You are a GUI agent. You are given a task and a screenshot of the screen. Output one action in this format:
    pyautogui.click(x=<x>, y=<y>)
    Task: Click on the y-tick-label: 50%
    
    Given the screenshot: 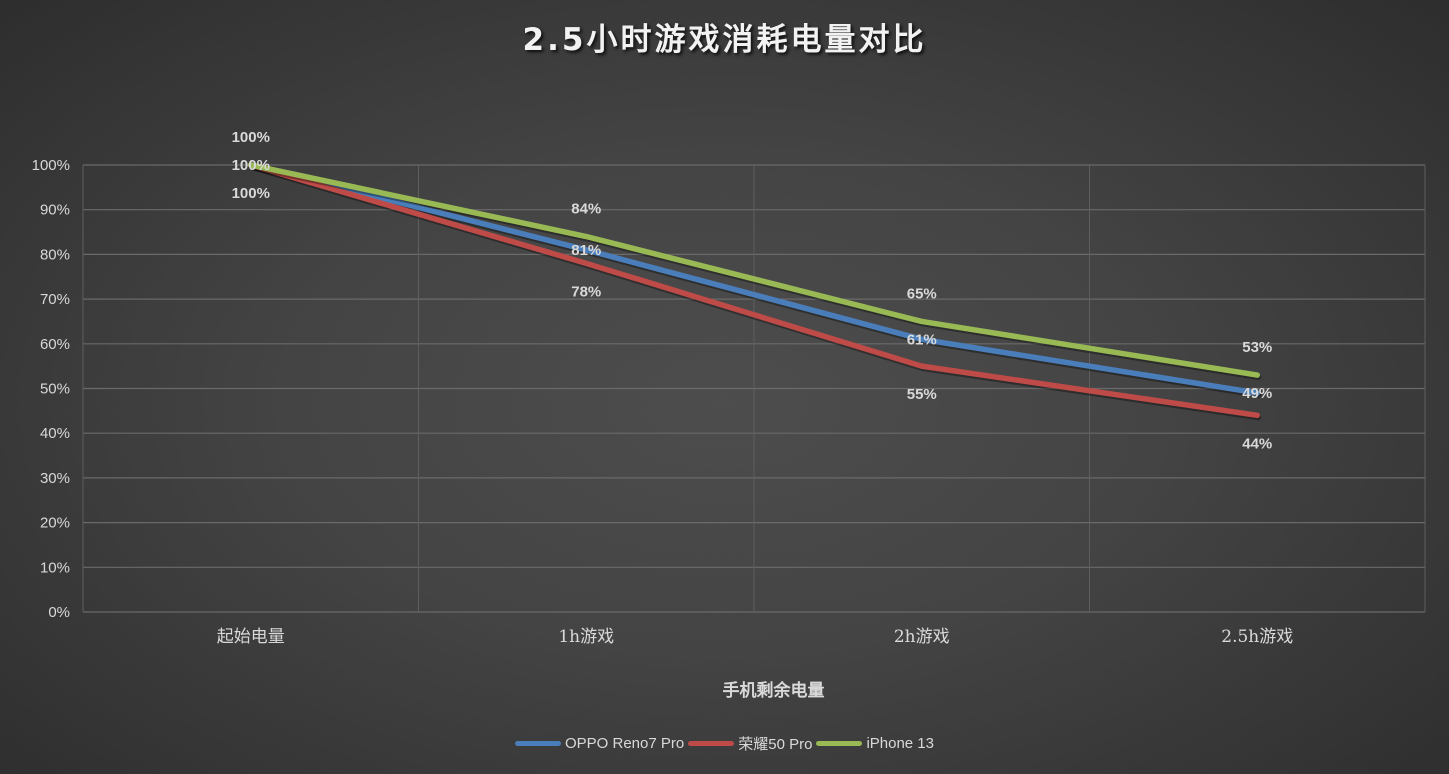 What is the action you would take?
    pyautogui.click(x=55, y=389)
    